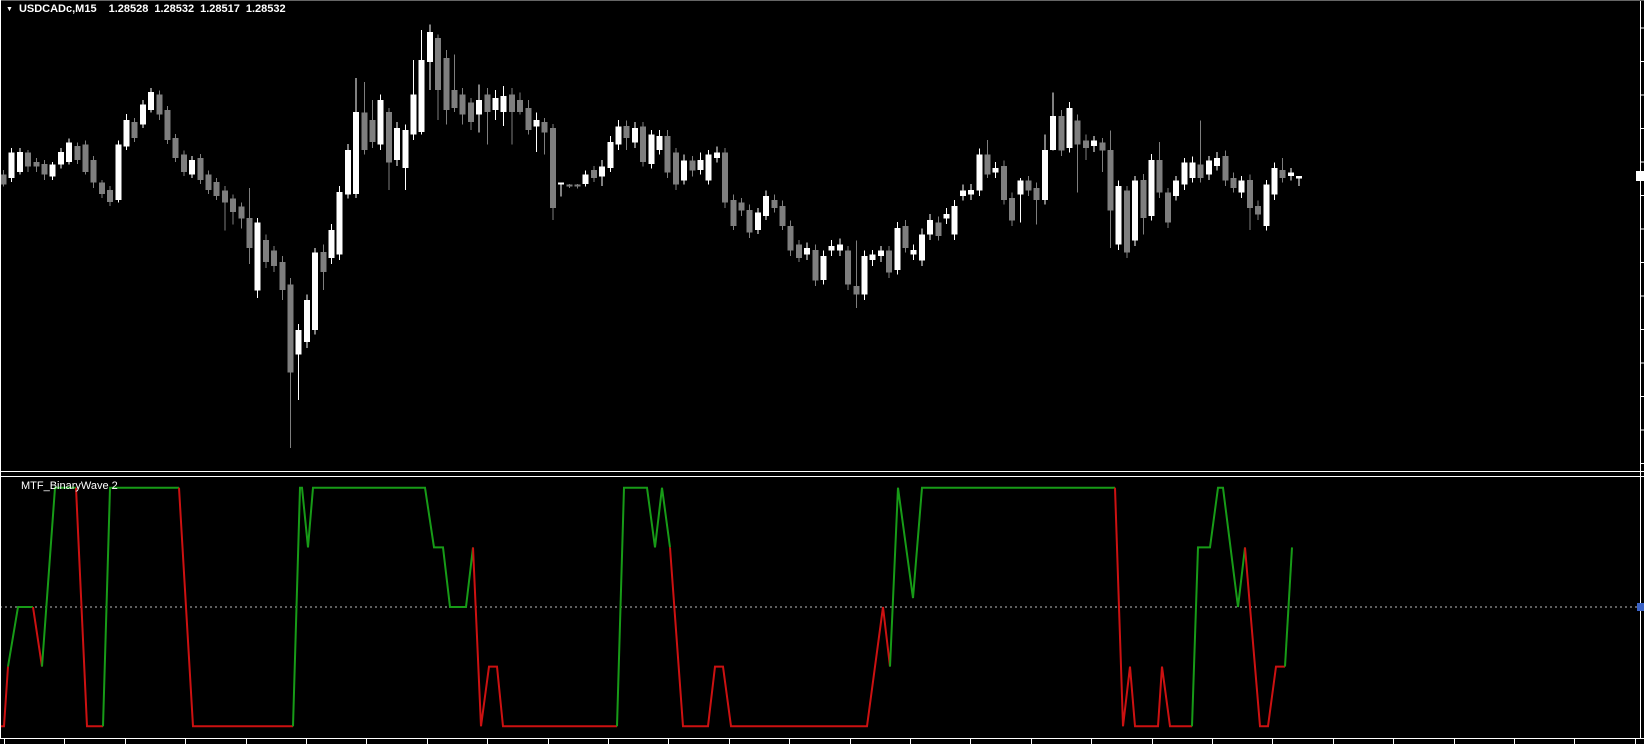 The height and width of the screenshot is (744, 1644). I want to click on pane-separator, so click(822, 474).